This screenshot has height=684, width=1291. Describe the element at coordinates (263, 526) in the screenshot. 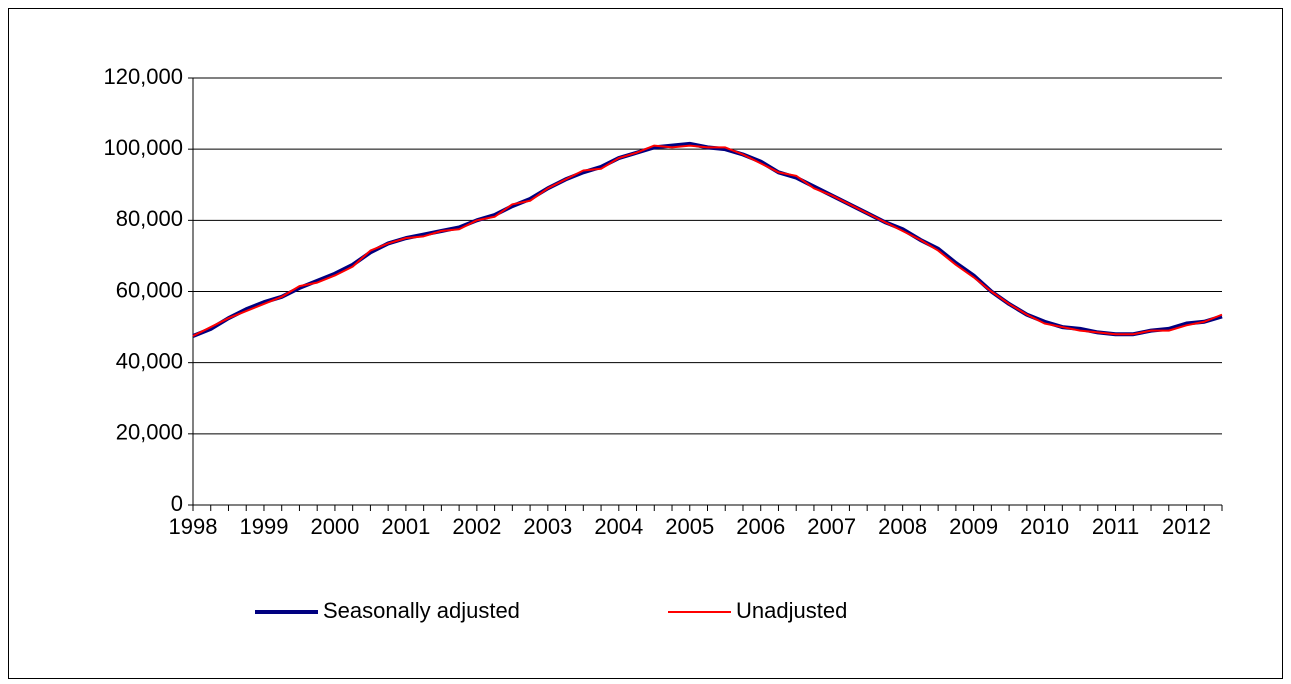

I see `x-tick-label: 1999` at that location.